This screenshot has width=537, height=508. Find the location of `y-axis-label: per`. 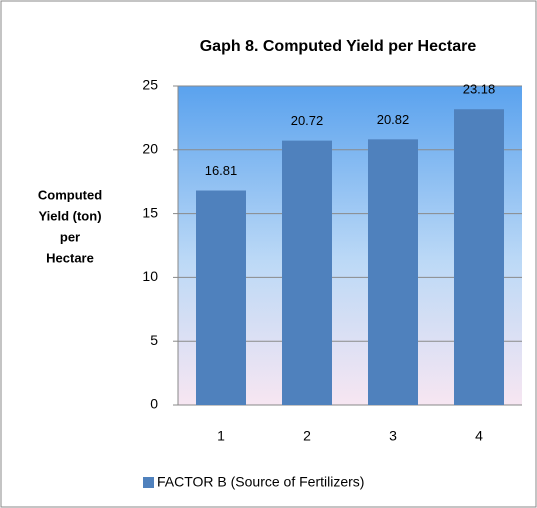

y-axis-label: per is located at coordinates (70, 236).